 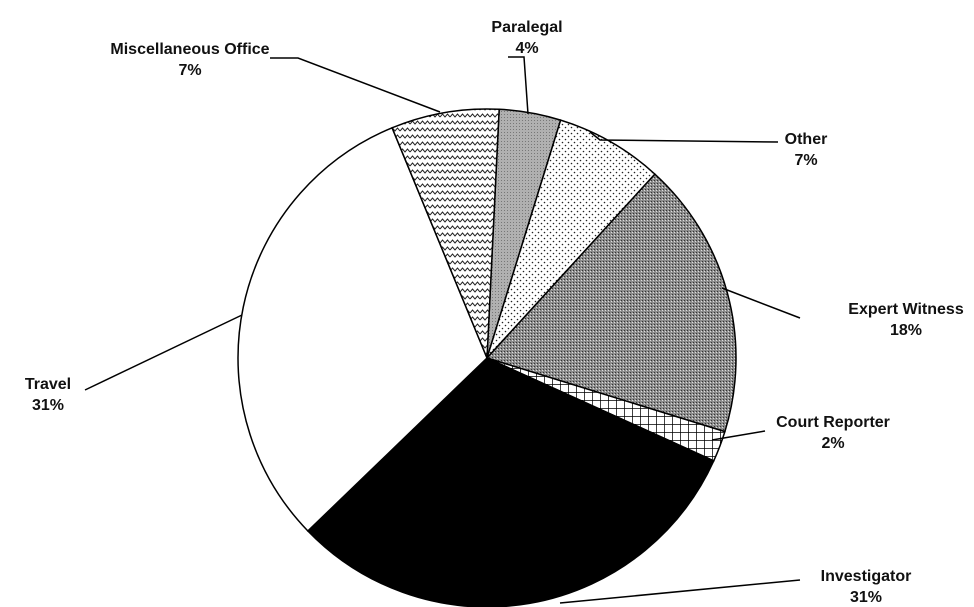 What do you see at coordinates (832, 443) in the screenshot?
I see `slice-value-label: 2%` at bounding box center [832, 443].